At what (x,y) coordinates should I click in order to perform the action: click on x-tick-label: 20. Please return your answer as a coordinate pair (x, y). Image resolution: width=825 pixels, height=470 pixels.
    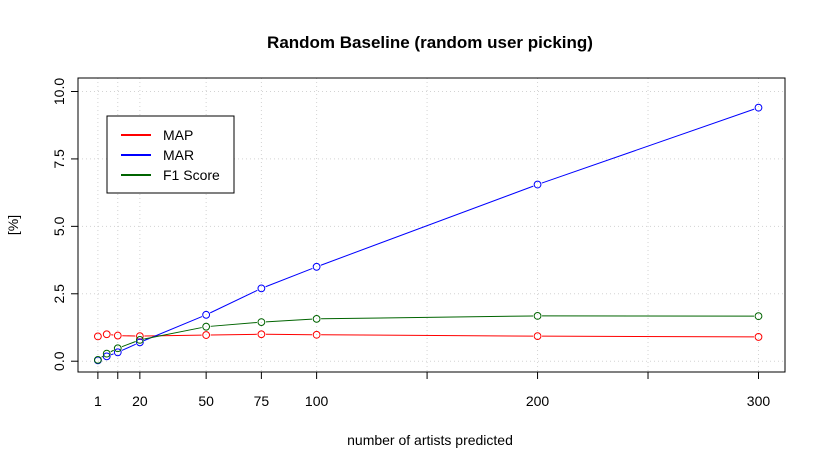
    Looking at the image, I should click on (140, 401).